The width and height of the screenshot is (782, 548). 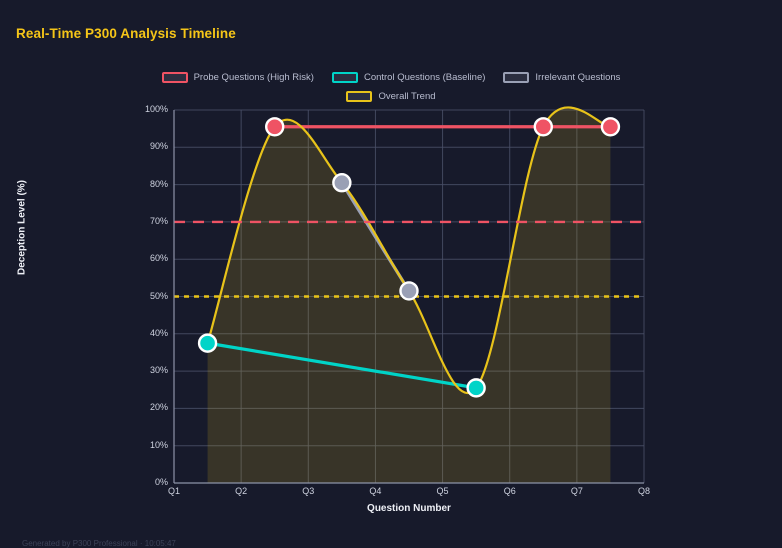 I want to click on legend-label-probe: Probe Questions (High Risk), so click(x=253, y=77).